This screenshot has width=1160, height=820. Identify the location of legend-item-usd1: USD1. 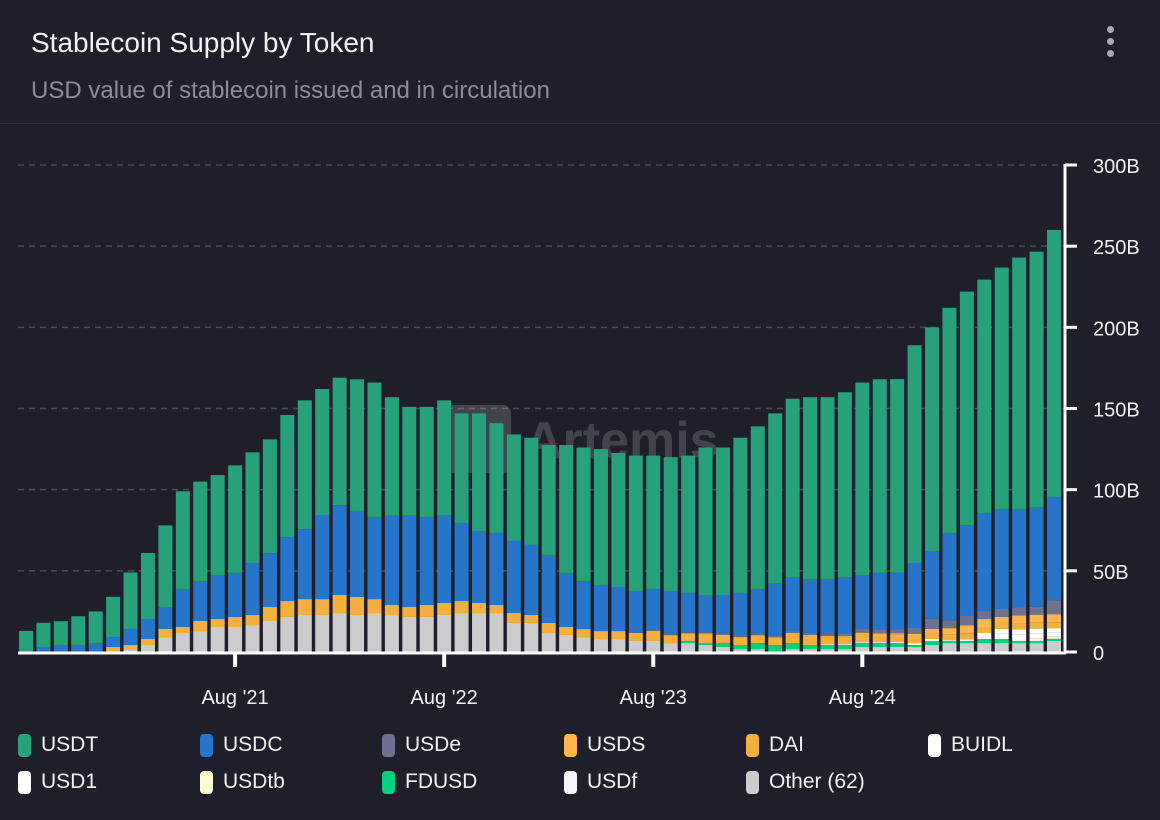
(57, 782).